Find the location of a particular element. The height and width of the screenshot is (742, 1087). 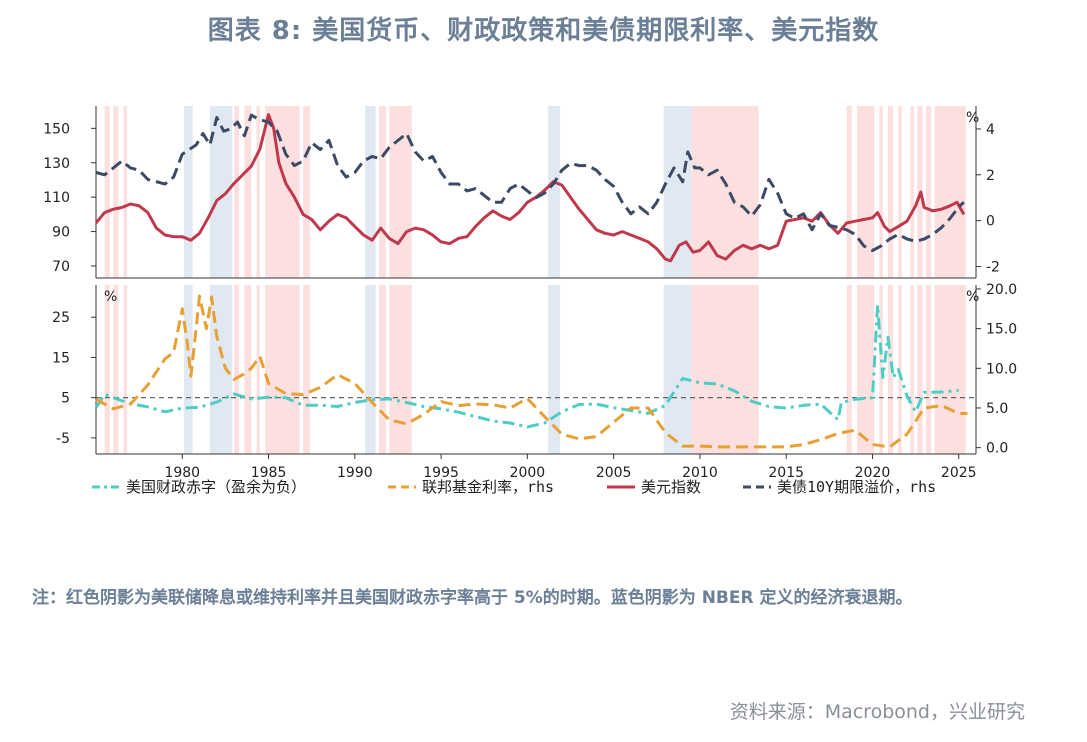

y-left-tick-label: -5 is located at coordinates (63, 439).